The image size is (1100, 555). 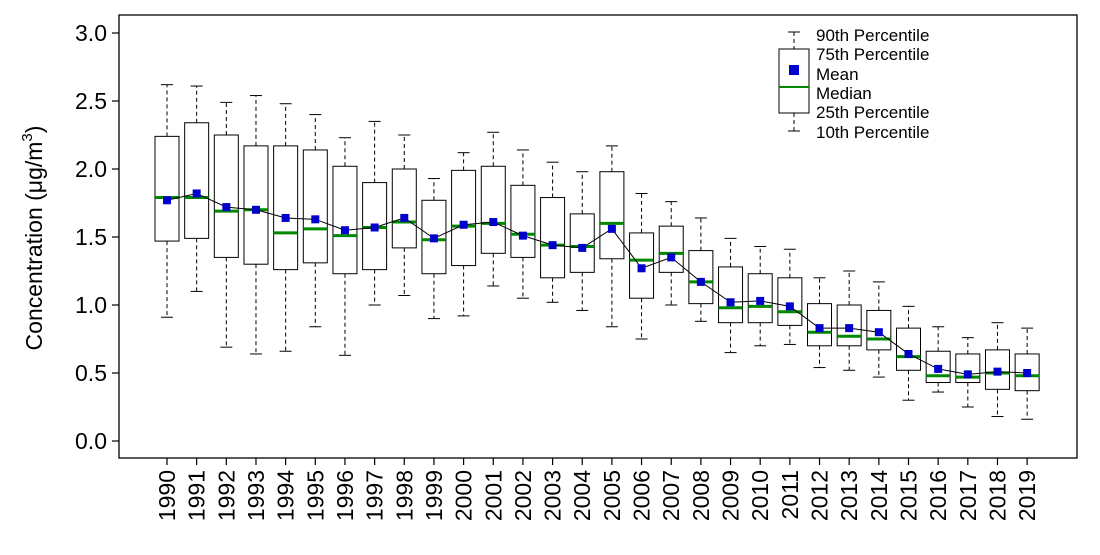 What do you see at coordinates (789, 306) in the screenshot?
I see `mean-point-2011` at bounding box center [789, 306].